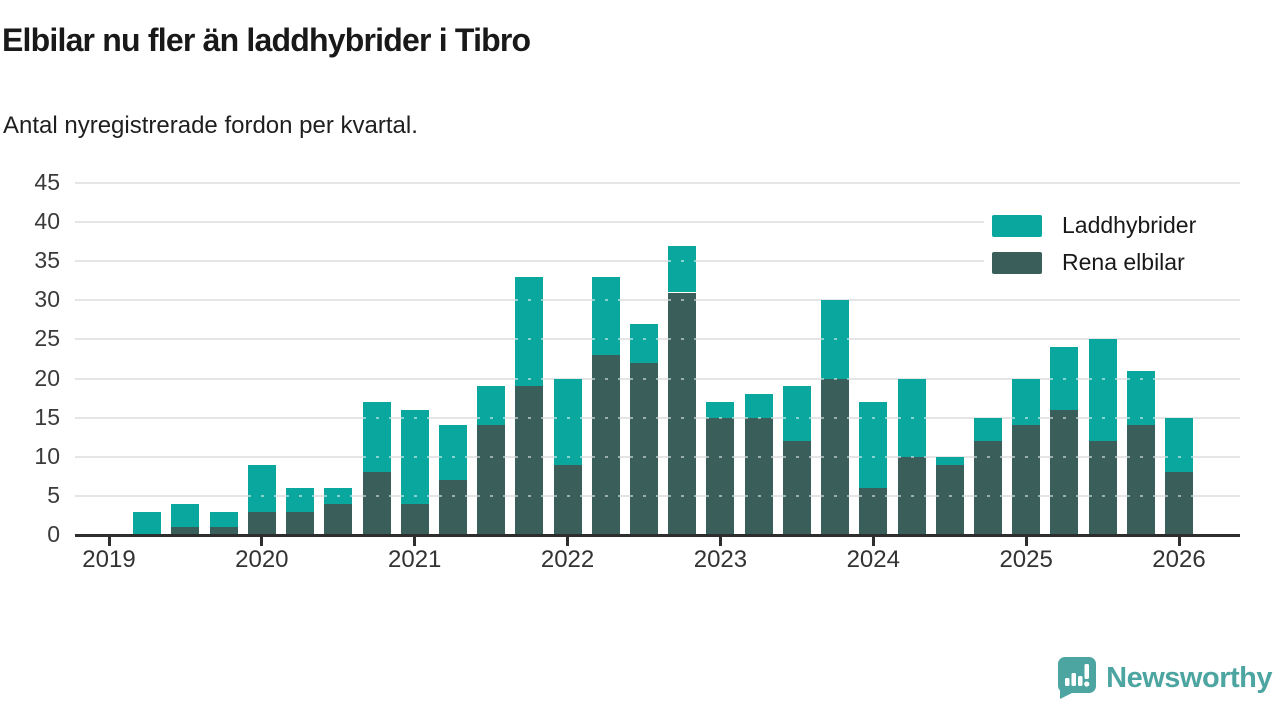 This screenshot has height=720, width=1280. Describe the element at coordinates (873, 559) in the screenshot. I see `x-tick-label: 2024` at that location.